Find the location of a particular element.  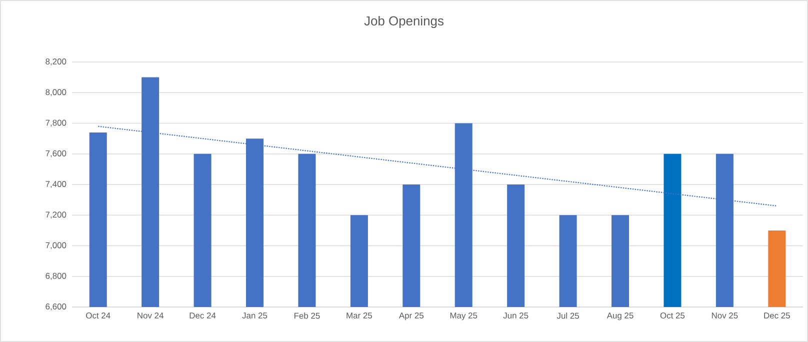

x-tick-label: Jun 25 is located at coordinates (515, 315).